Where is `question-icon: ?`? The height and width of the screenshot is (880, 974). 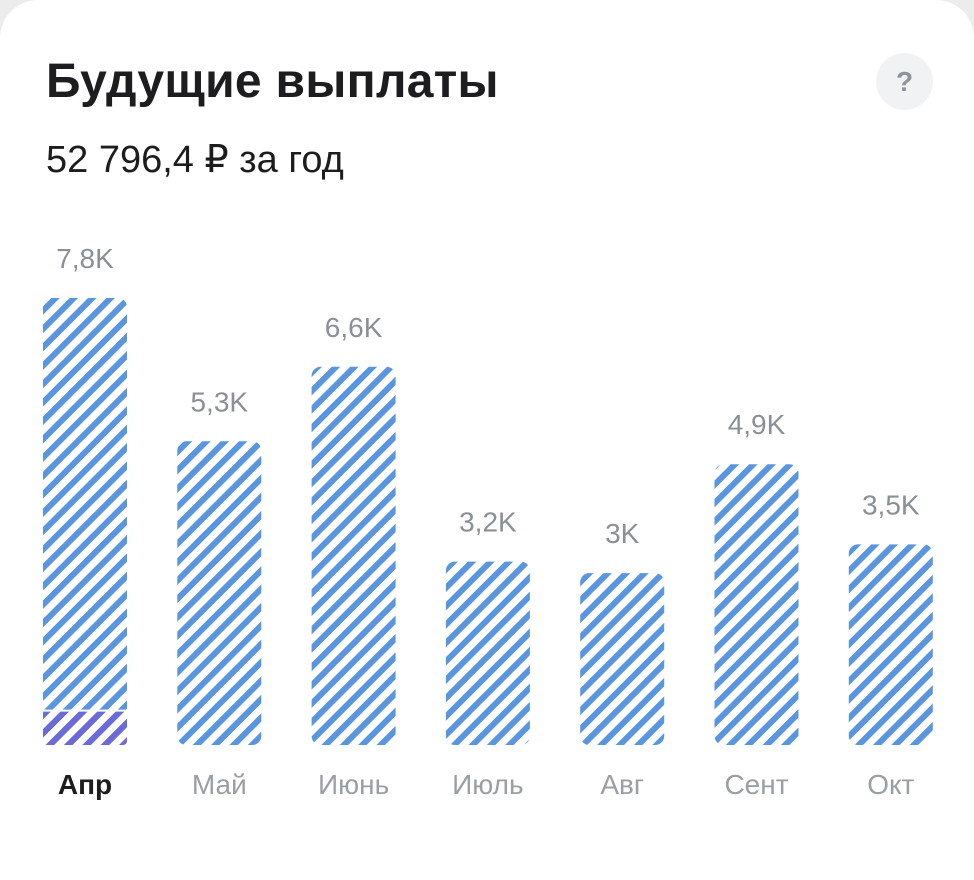 question-icon: ? is located at coordinates (904, 81).